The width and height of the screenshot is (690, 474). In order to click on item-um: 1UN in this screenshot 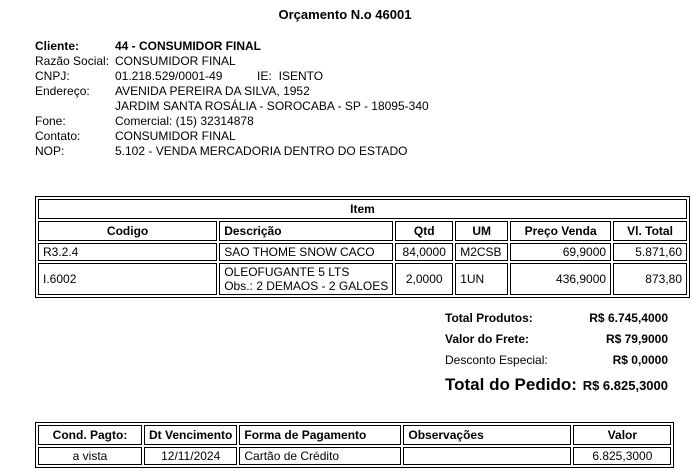, I will do `click(482, 279)`.